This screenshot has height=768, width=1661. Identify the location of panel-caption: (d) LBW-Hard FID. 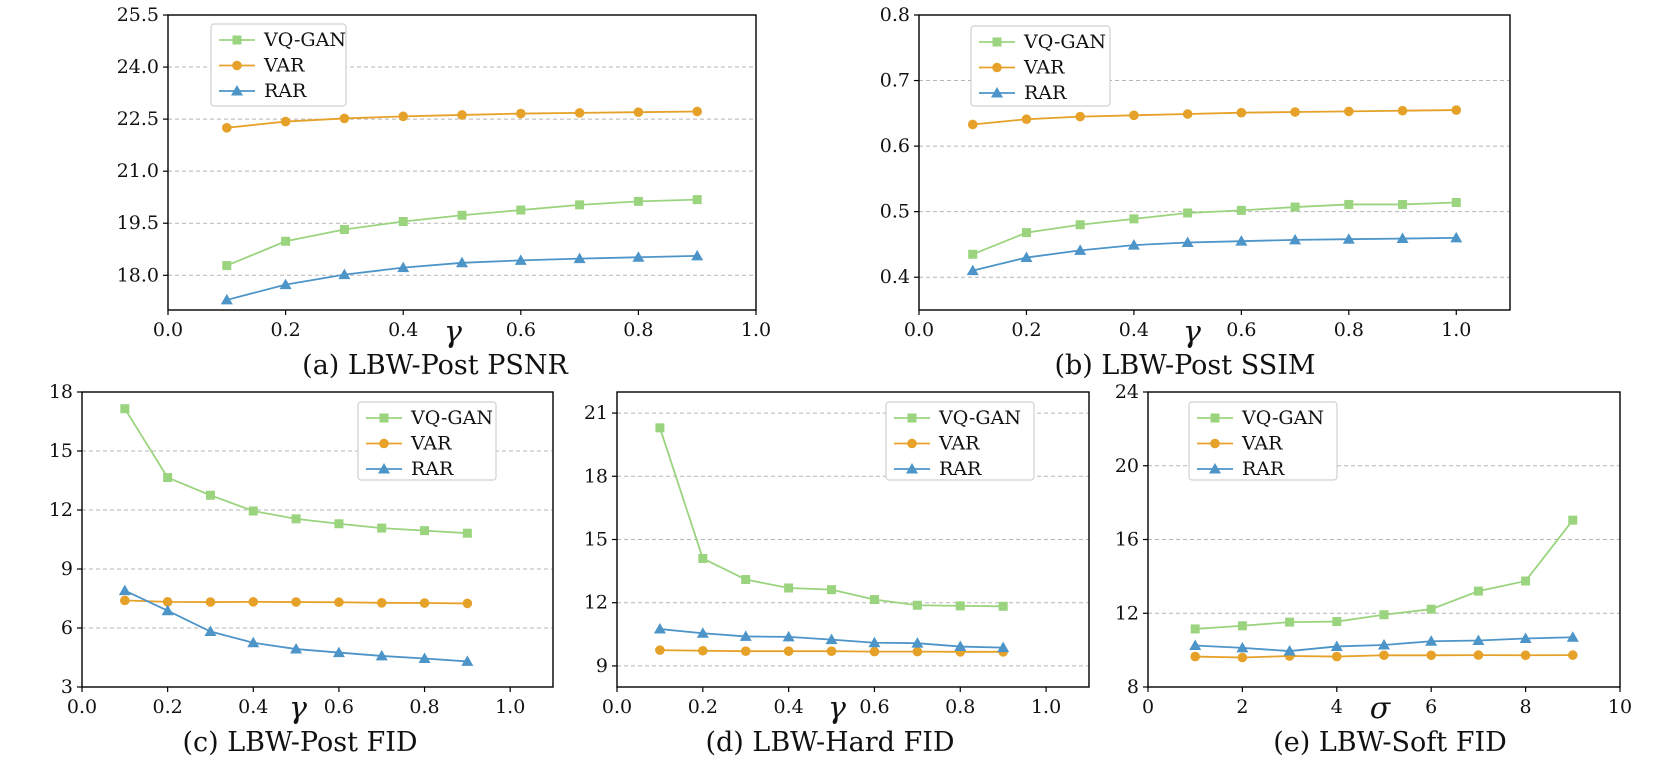
(829, 742).